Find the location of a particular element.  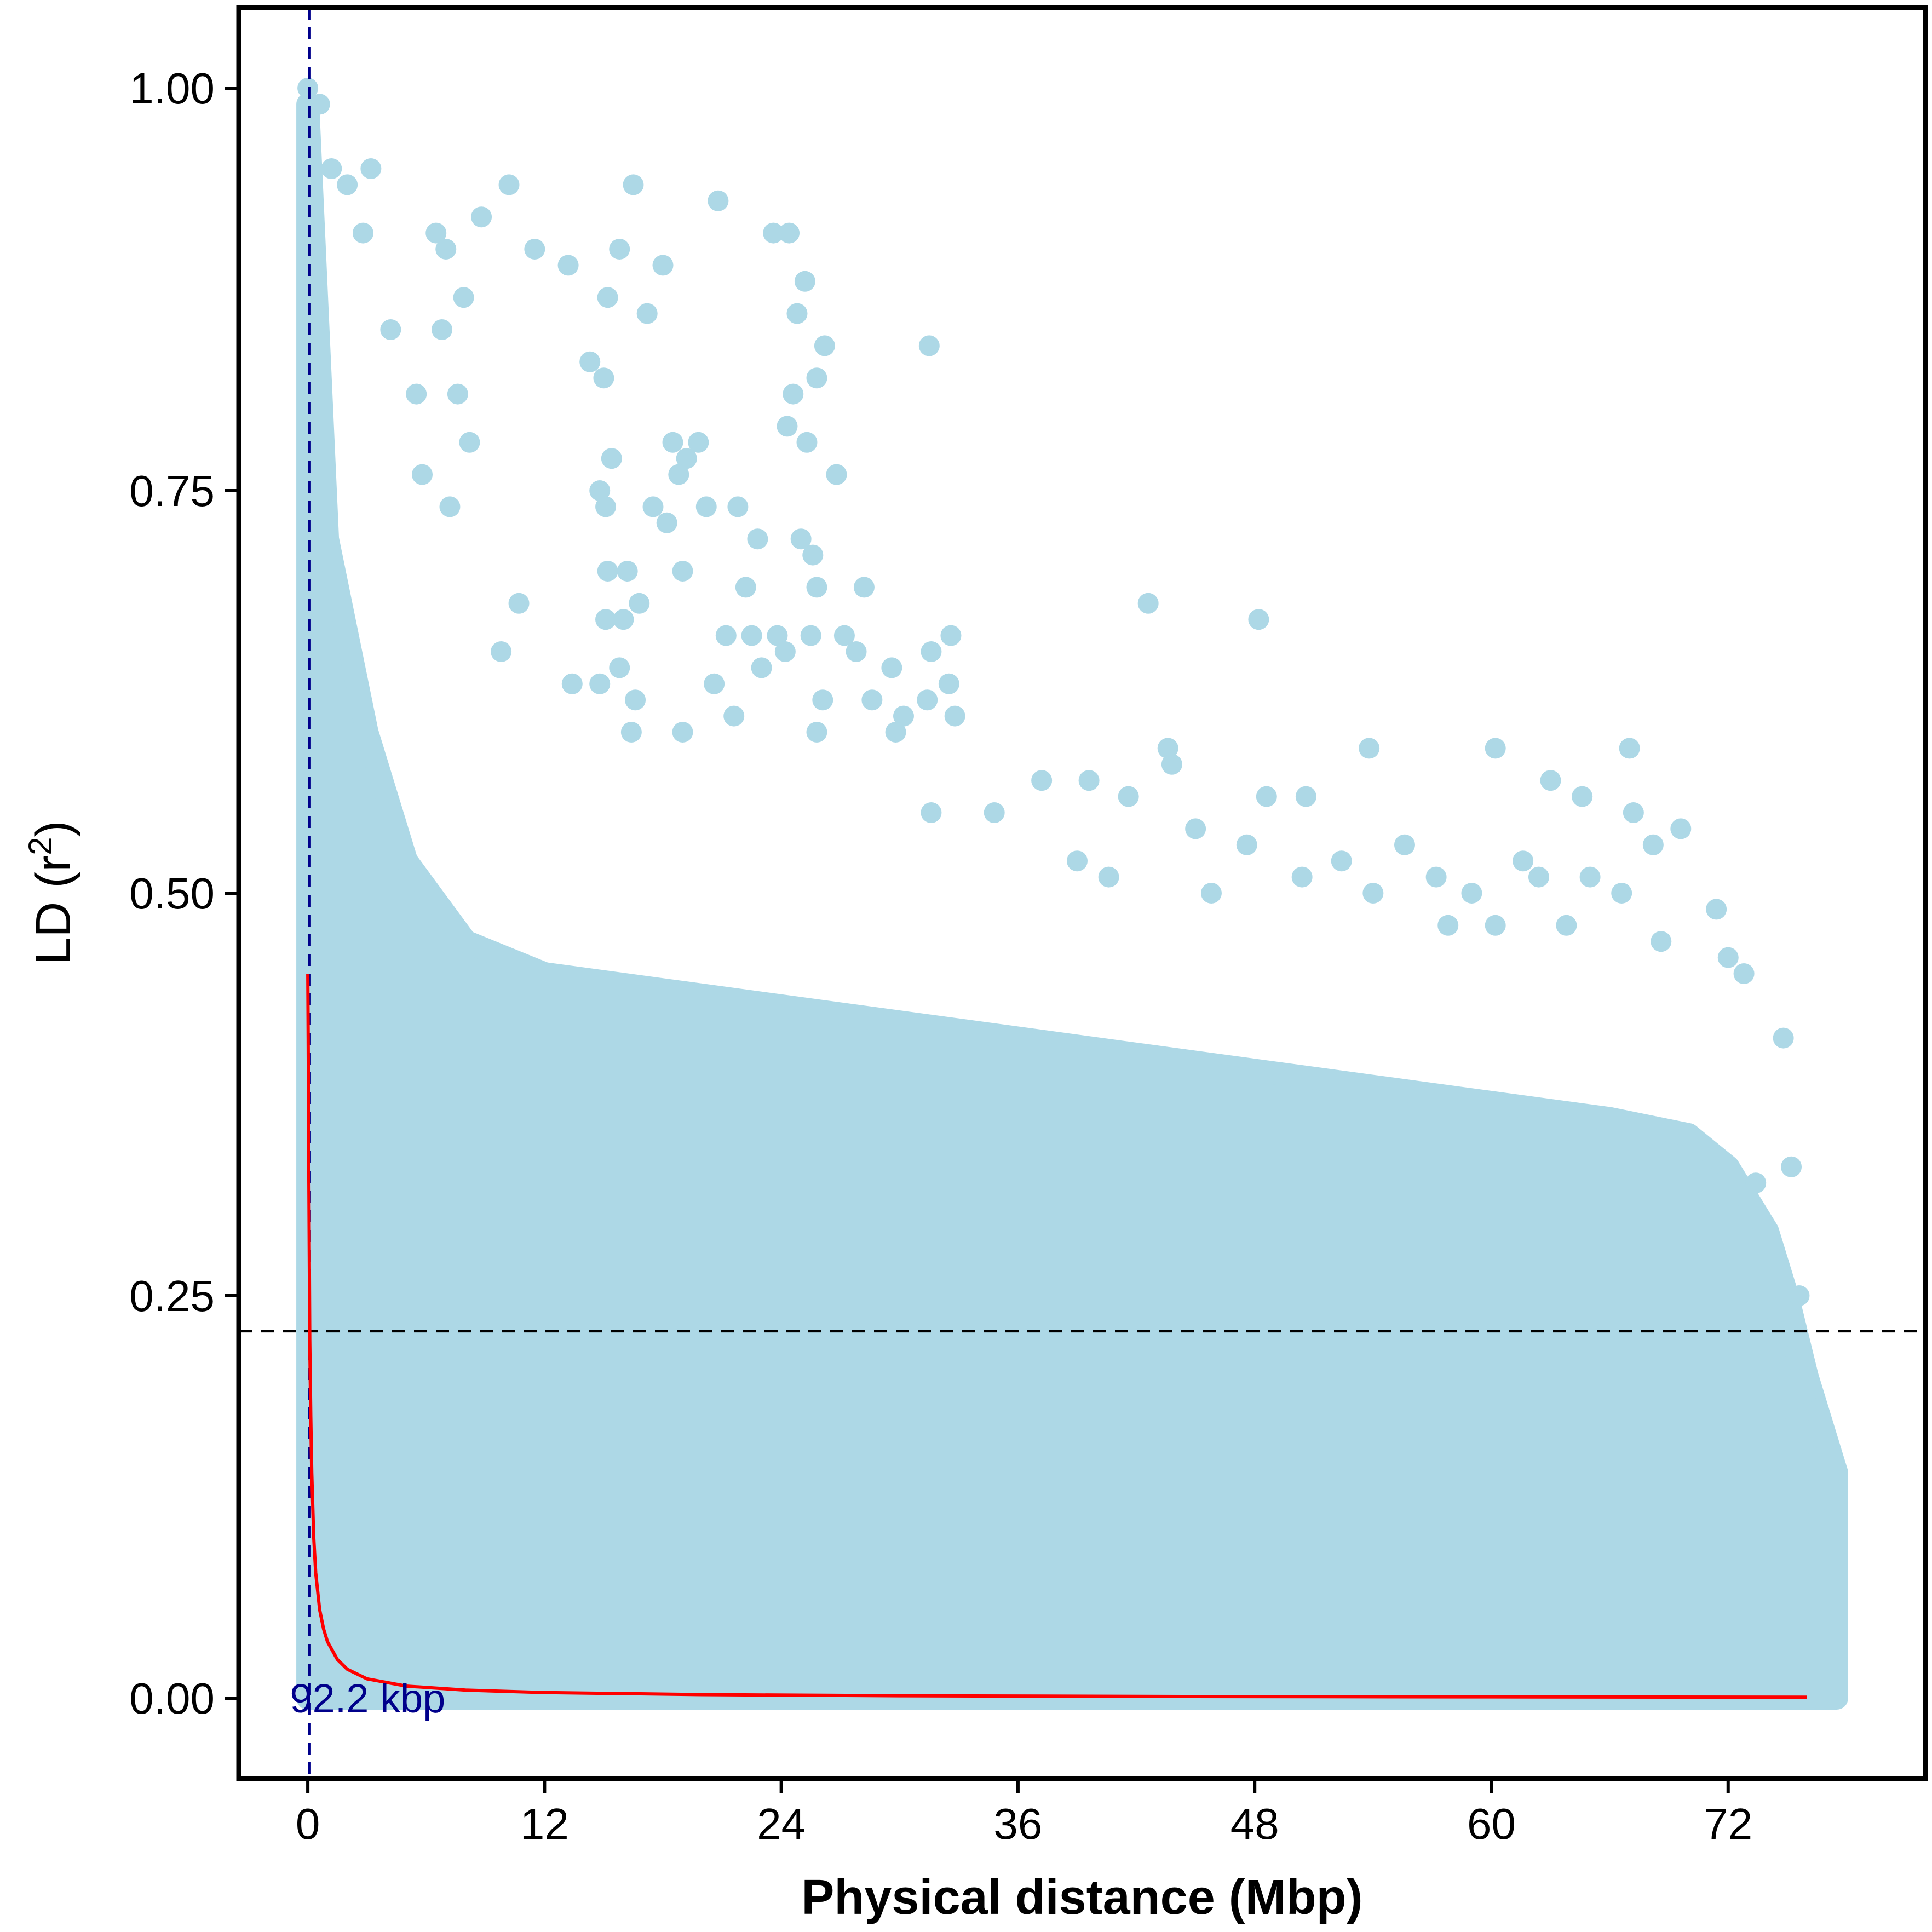

y-axis-title-main: LD (r is located at coordinates (53, 910).